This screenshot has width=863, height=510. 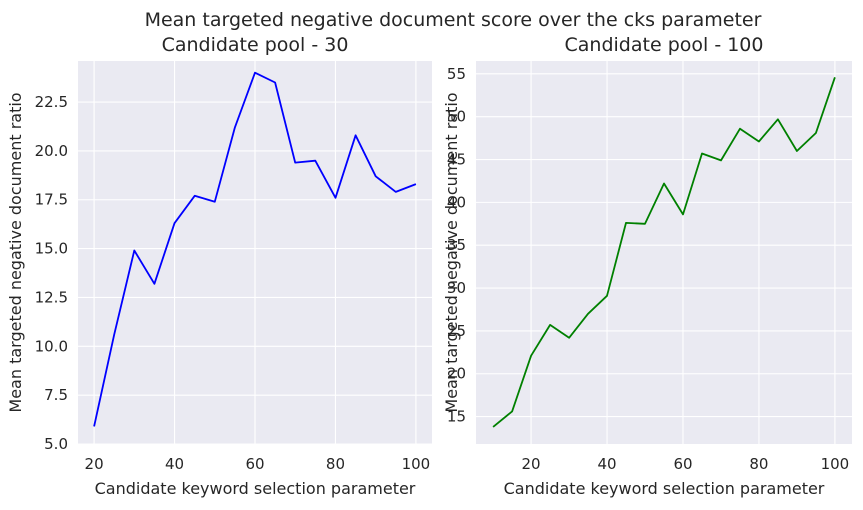 What do you see at coordinates (51, 151) in the screenshot?
I see `y-tick-label: 20.0` at bounding box center [51, 151].